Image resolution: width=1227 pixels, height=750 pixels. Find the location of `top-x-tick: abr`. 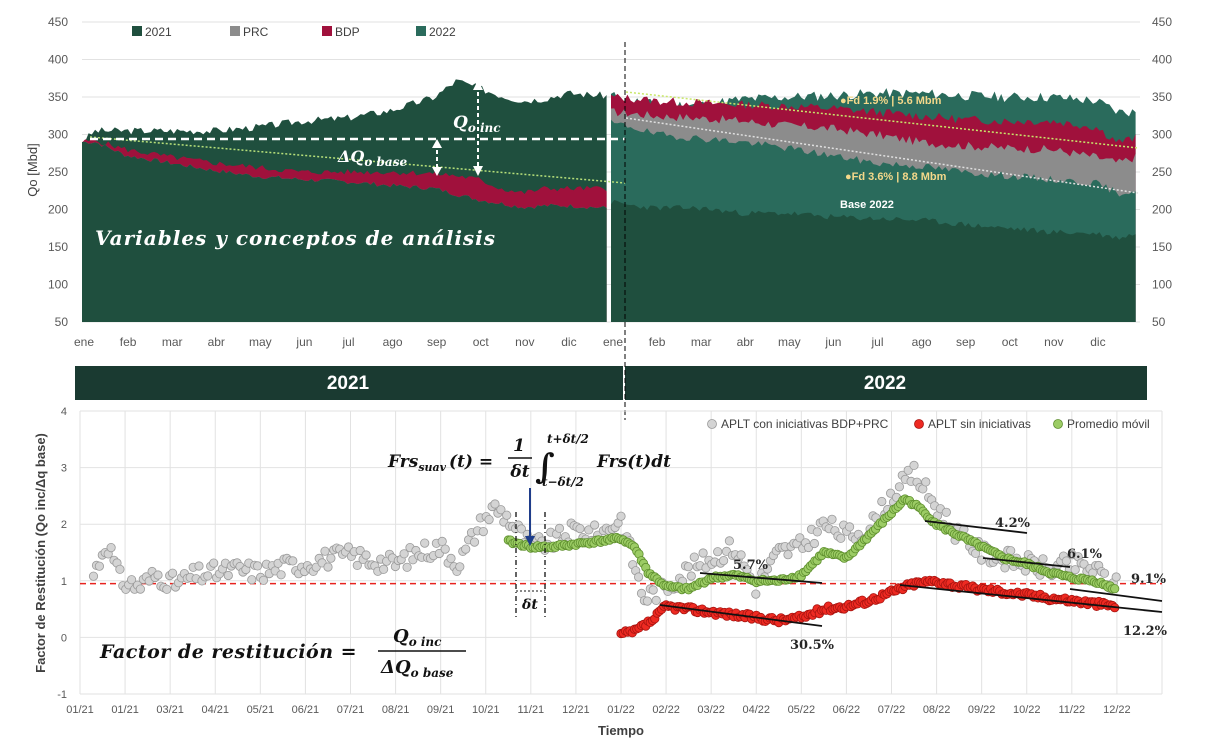

top-x-tick: abr is located at coordinates (216, 342).